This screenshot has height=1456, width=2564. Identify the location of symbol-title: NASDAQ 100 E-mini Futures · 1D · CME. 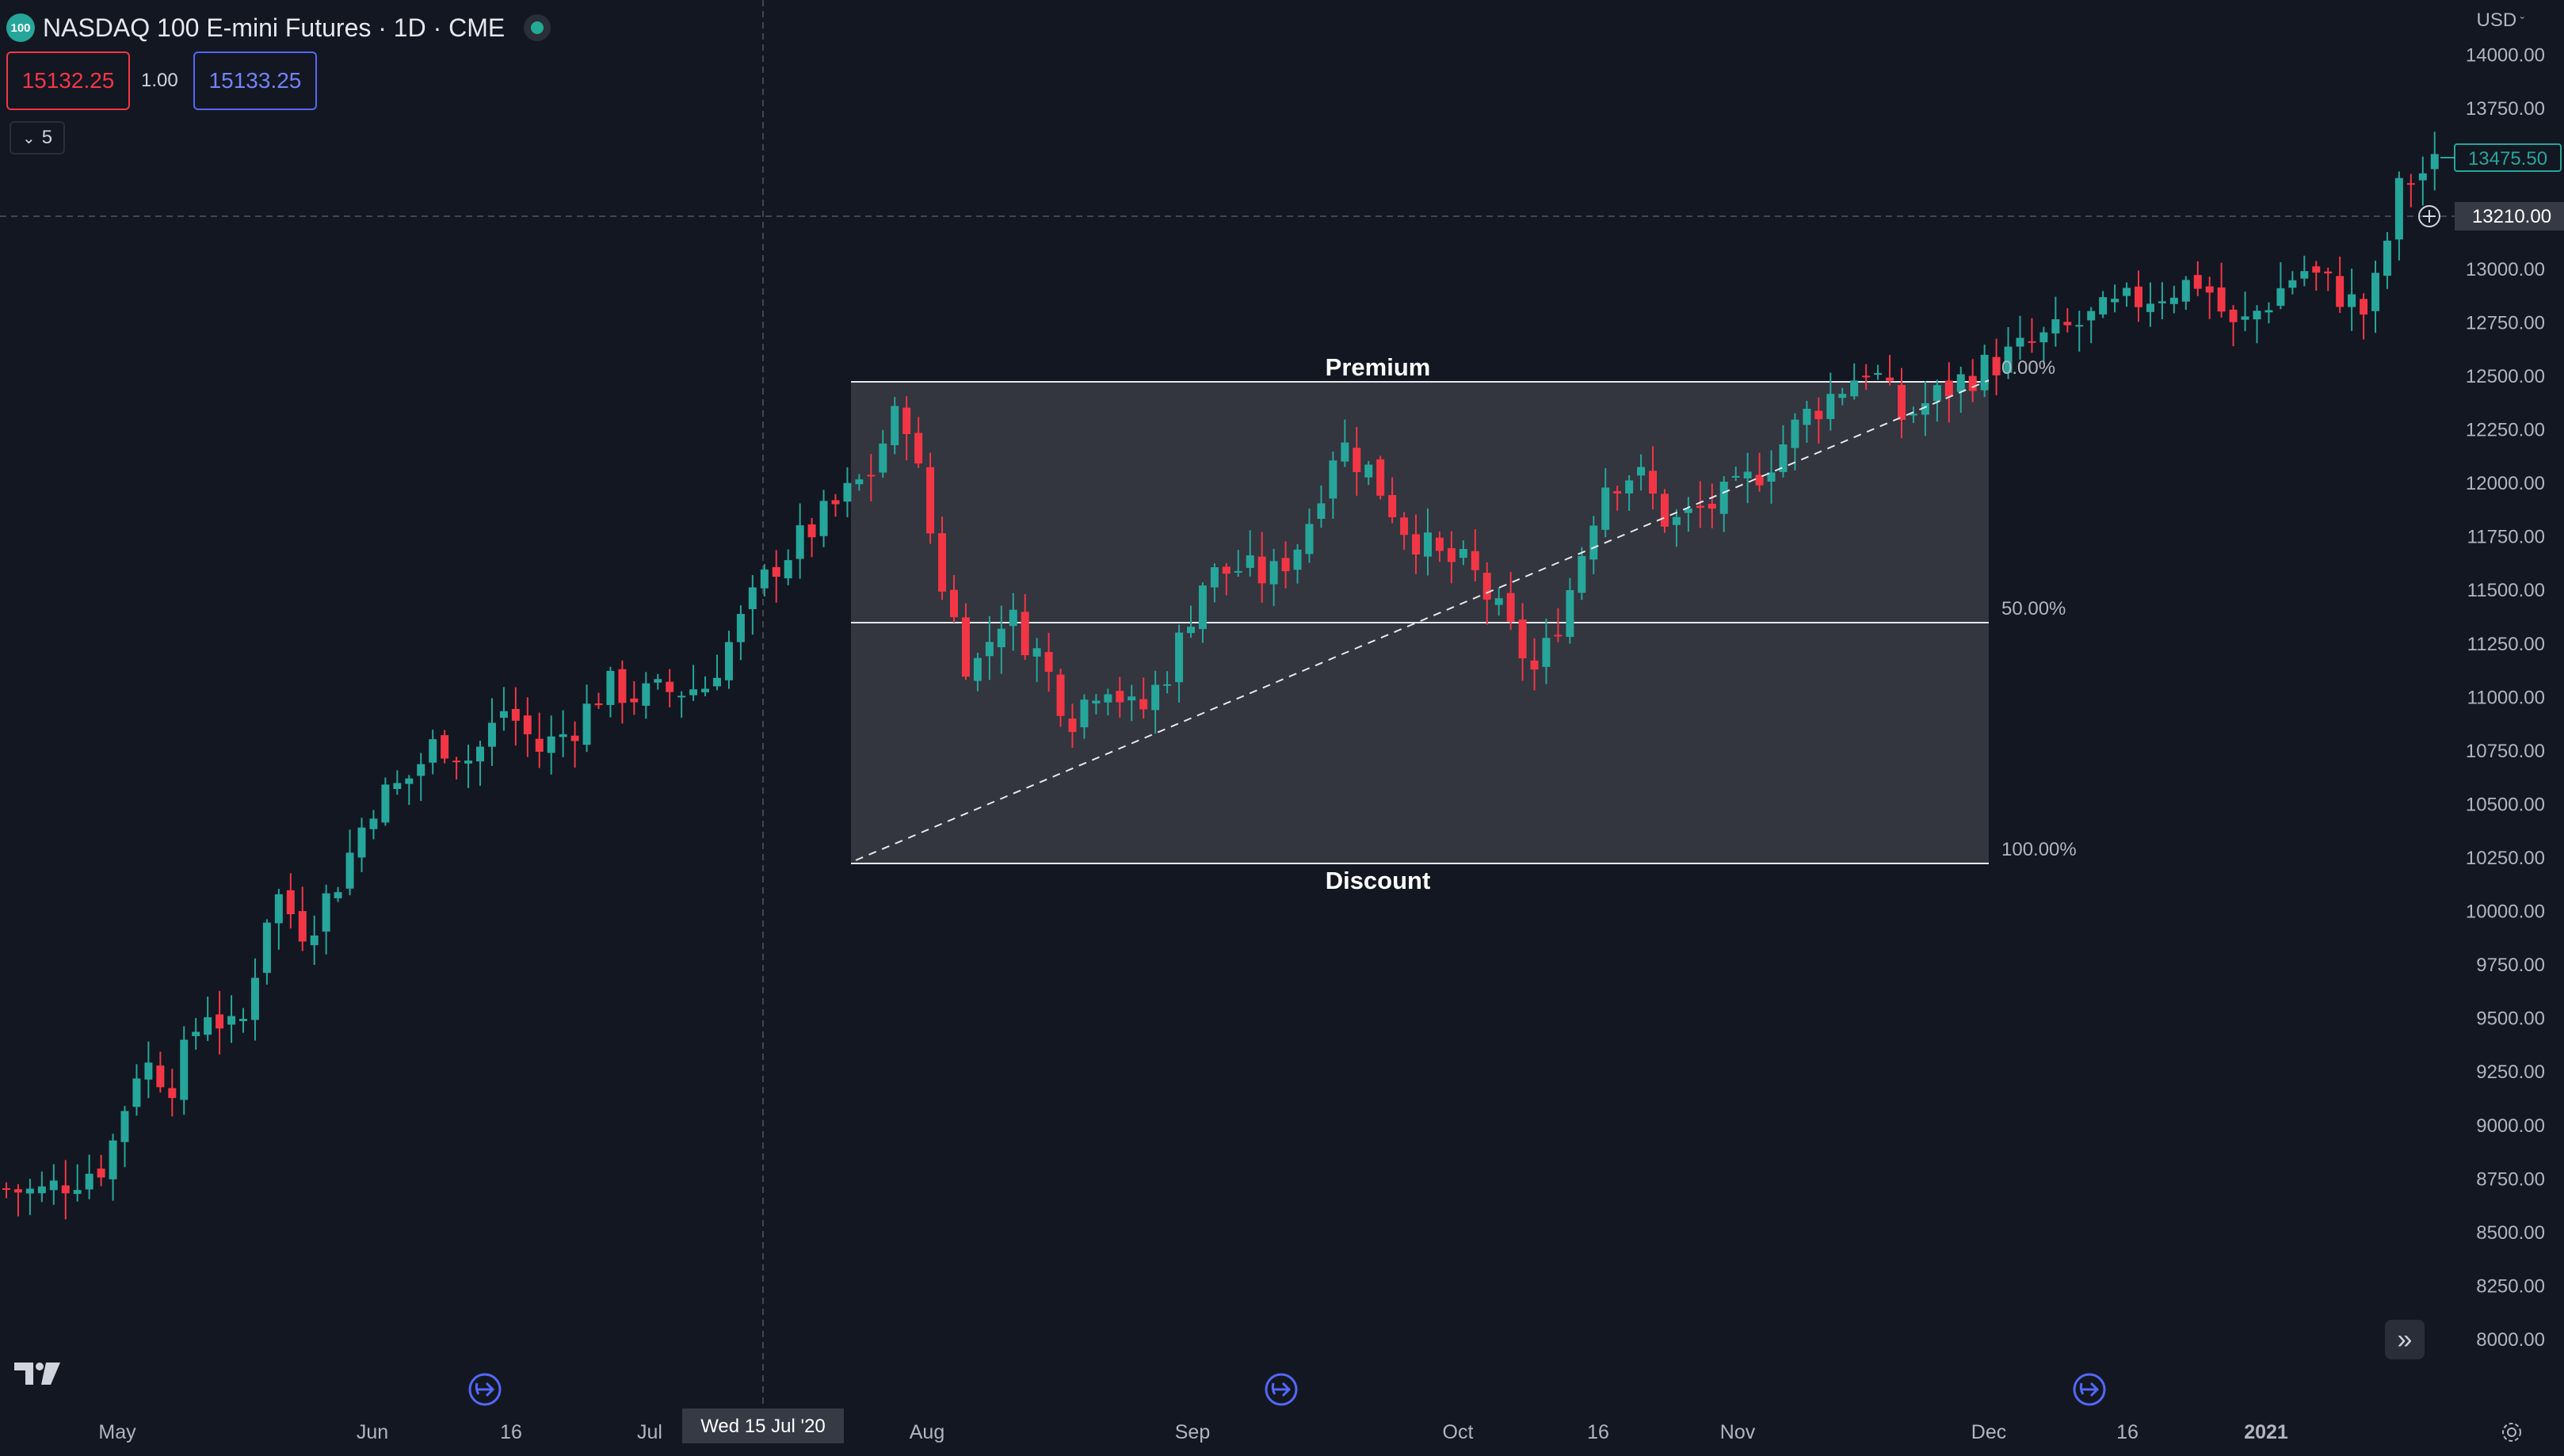
(274, 27).